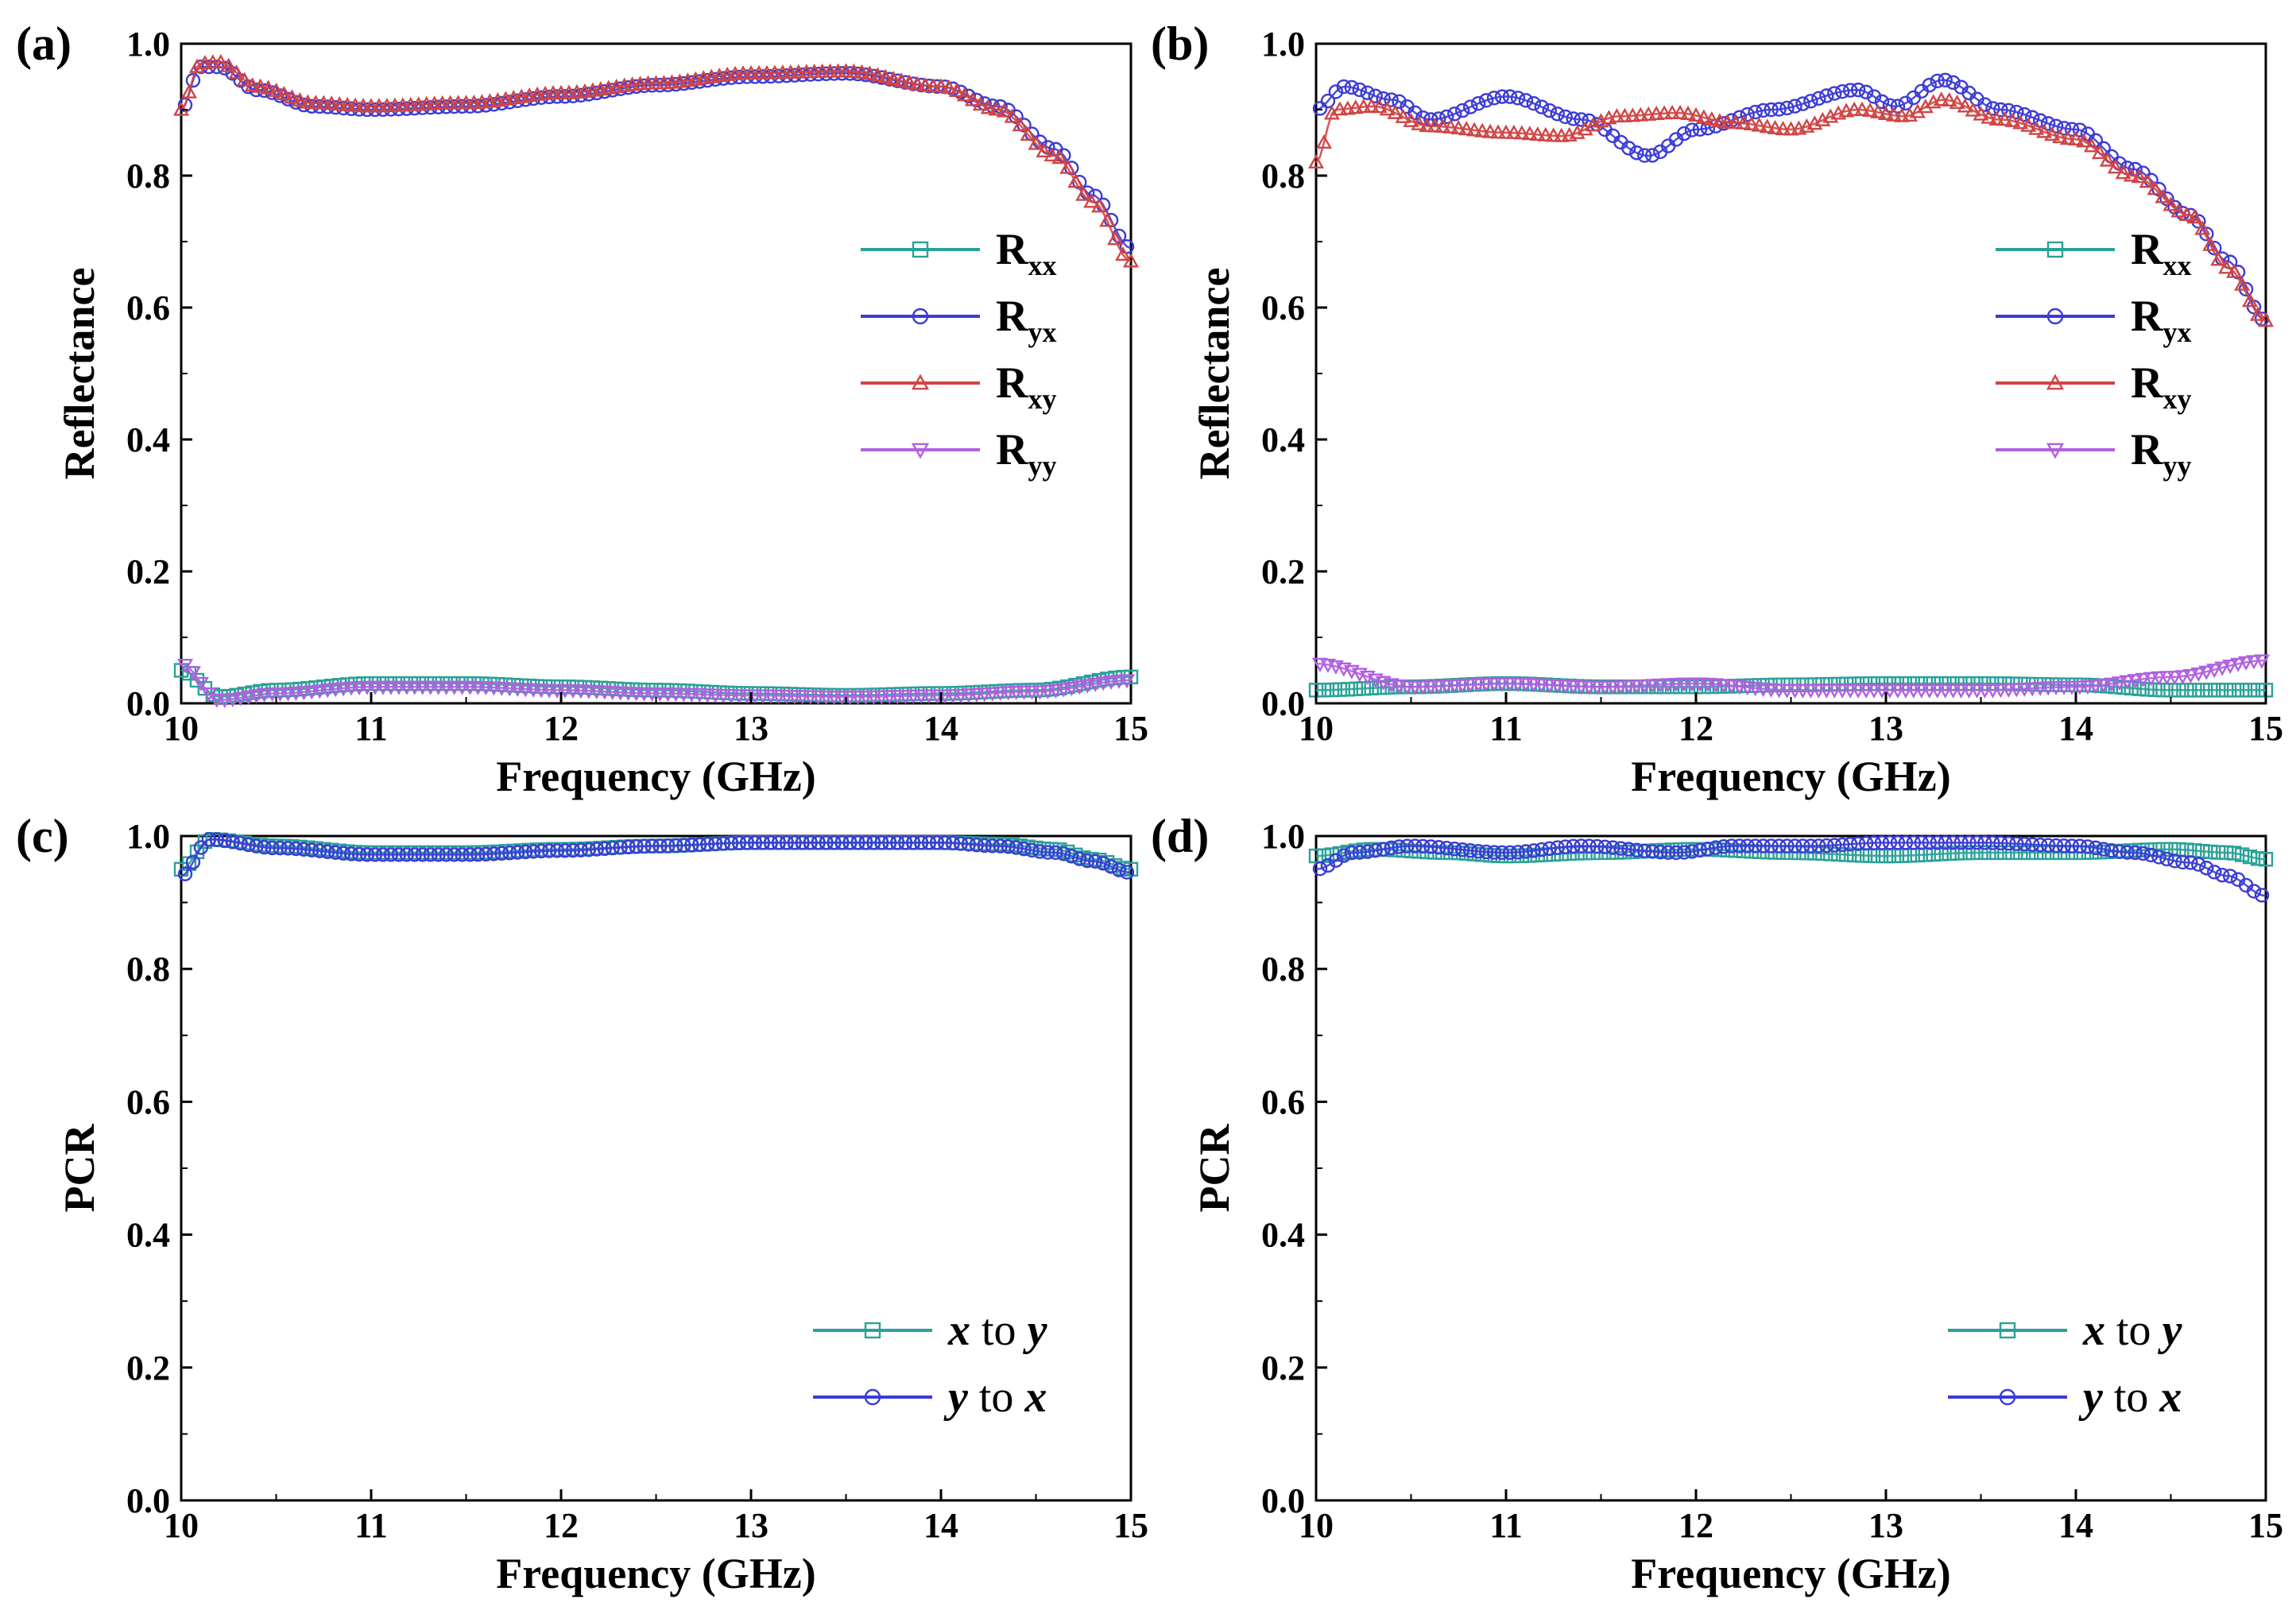 This screenshot has width=2296, height=1622. I want to click on x-tick-label: 11, so click(1506, 729).